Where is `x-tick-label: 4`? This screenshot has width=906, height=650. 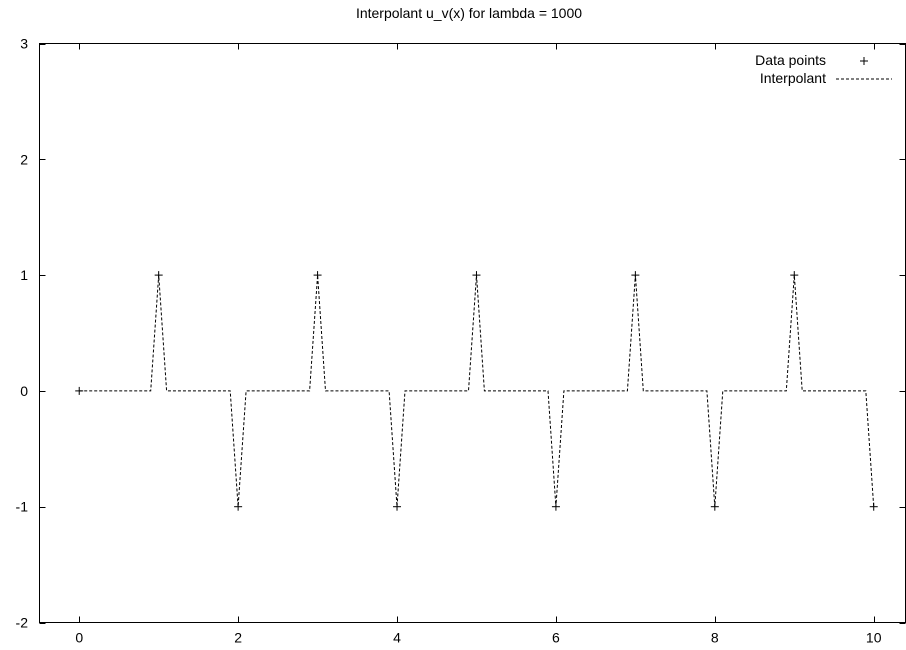 x-tick-label: 4 is located at coordinates (397, 638).